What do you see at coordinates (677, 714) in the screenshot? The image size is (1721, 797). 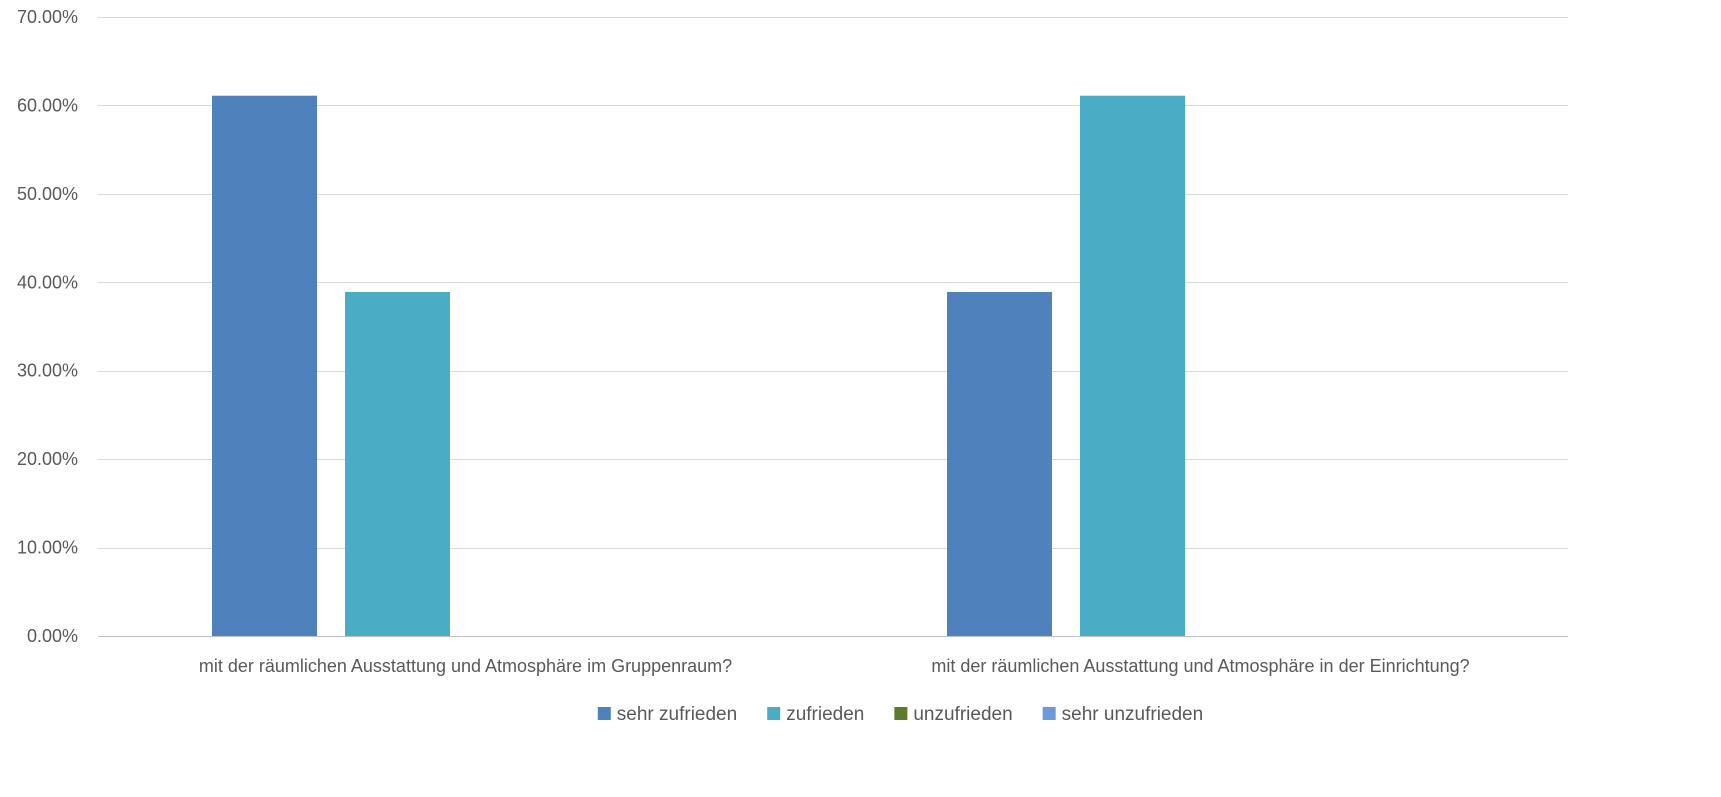 I see `legend-label: sehr zufrieden` at bounding box center [677, 714].